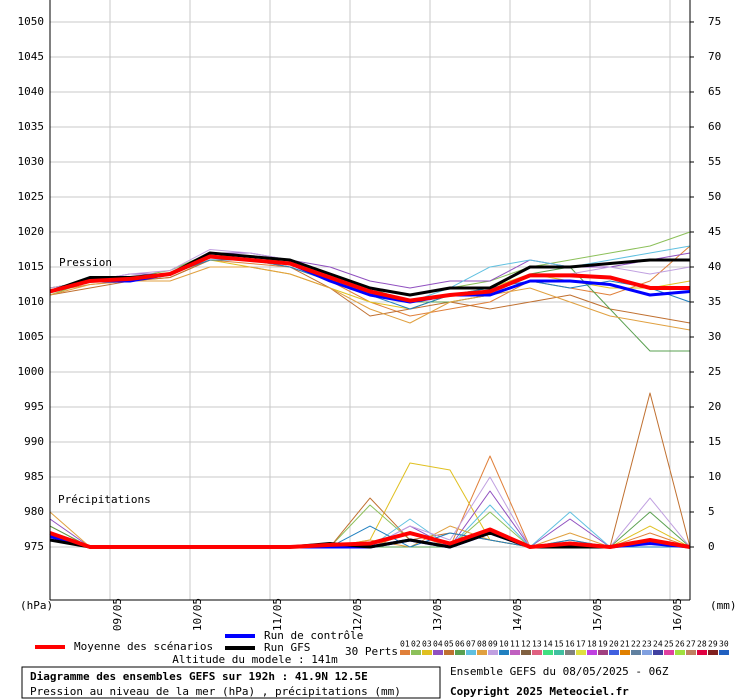  What do you see at coordinates (537, 644) in the screenshot?
I see `member-label: 13` at bounding box center [537, 644].